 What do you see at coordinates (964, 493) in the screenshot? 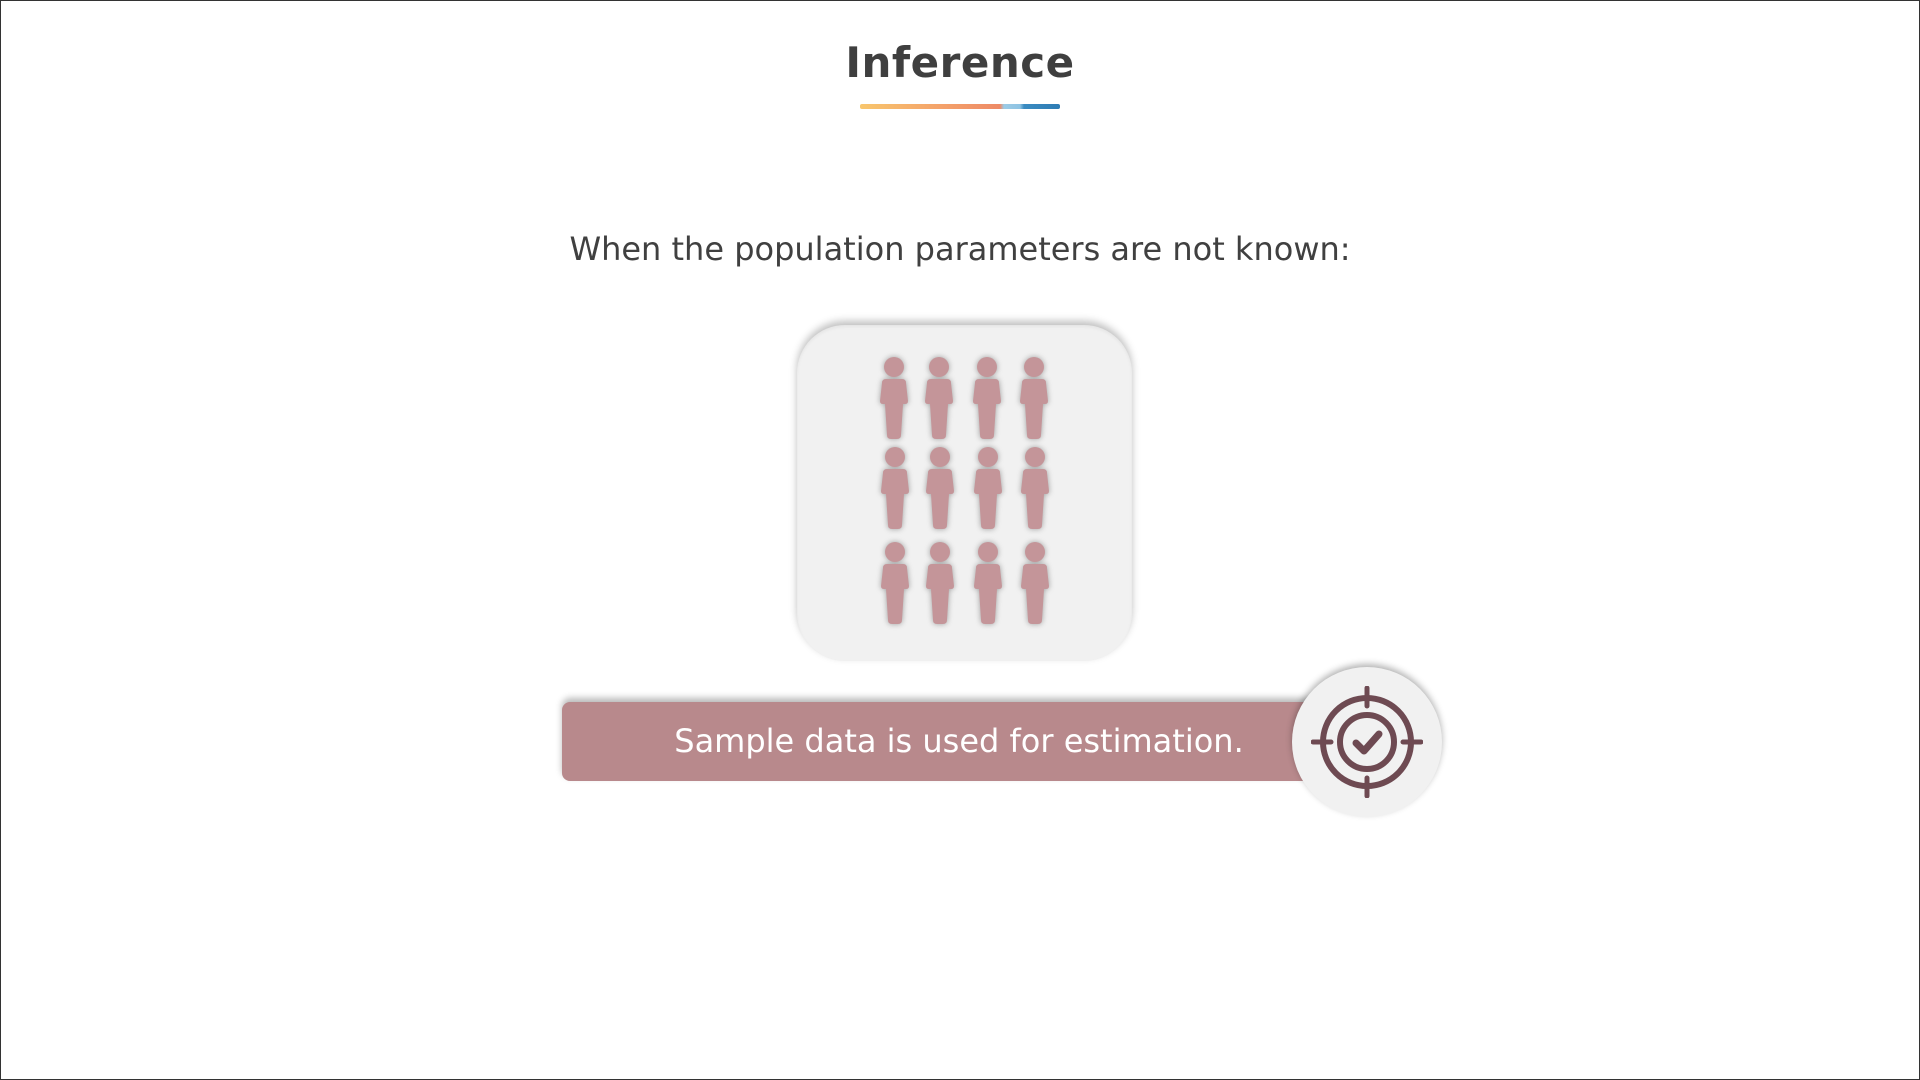
I see `population-card` at bounding box center [964, 493].